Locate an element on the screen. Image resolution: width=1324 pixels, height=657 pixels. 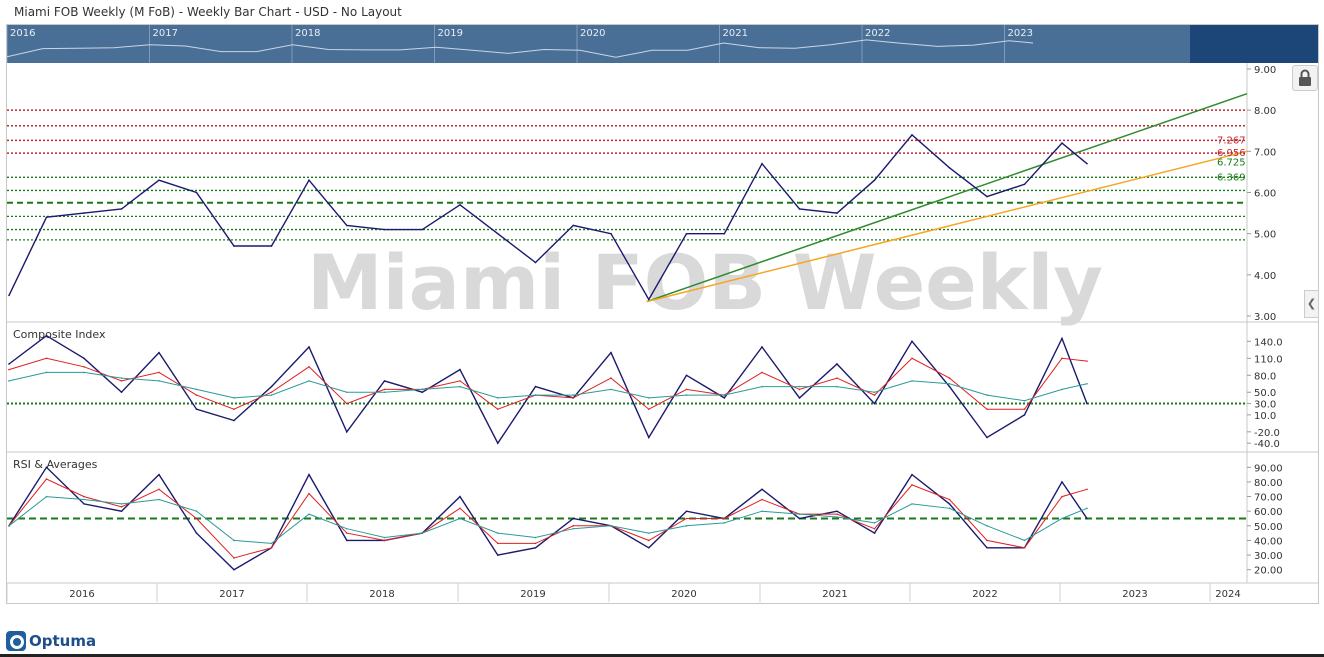
price-label: 6.725 is located at coordinates (1231, 163).